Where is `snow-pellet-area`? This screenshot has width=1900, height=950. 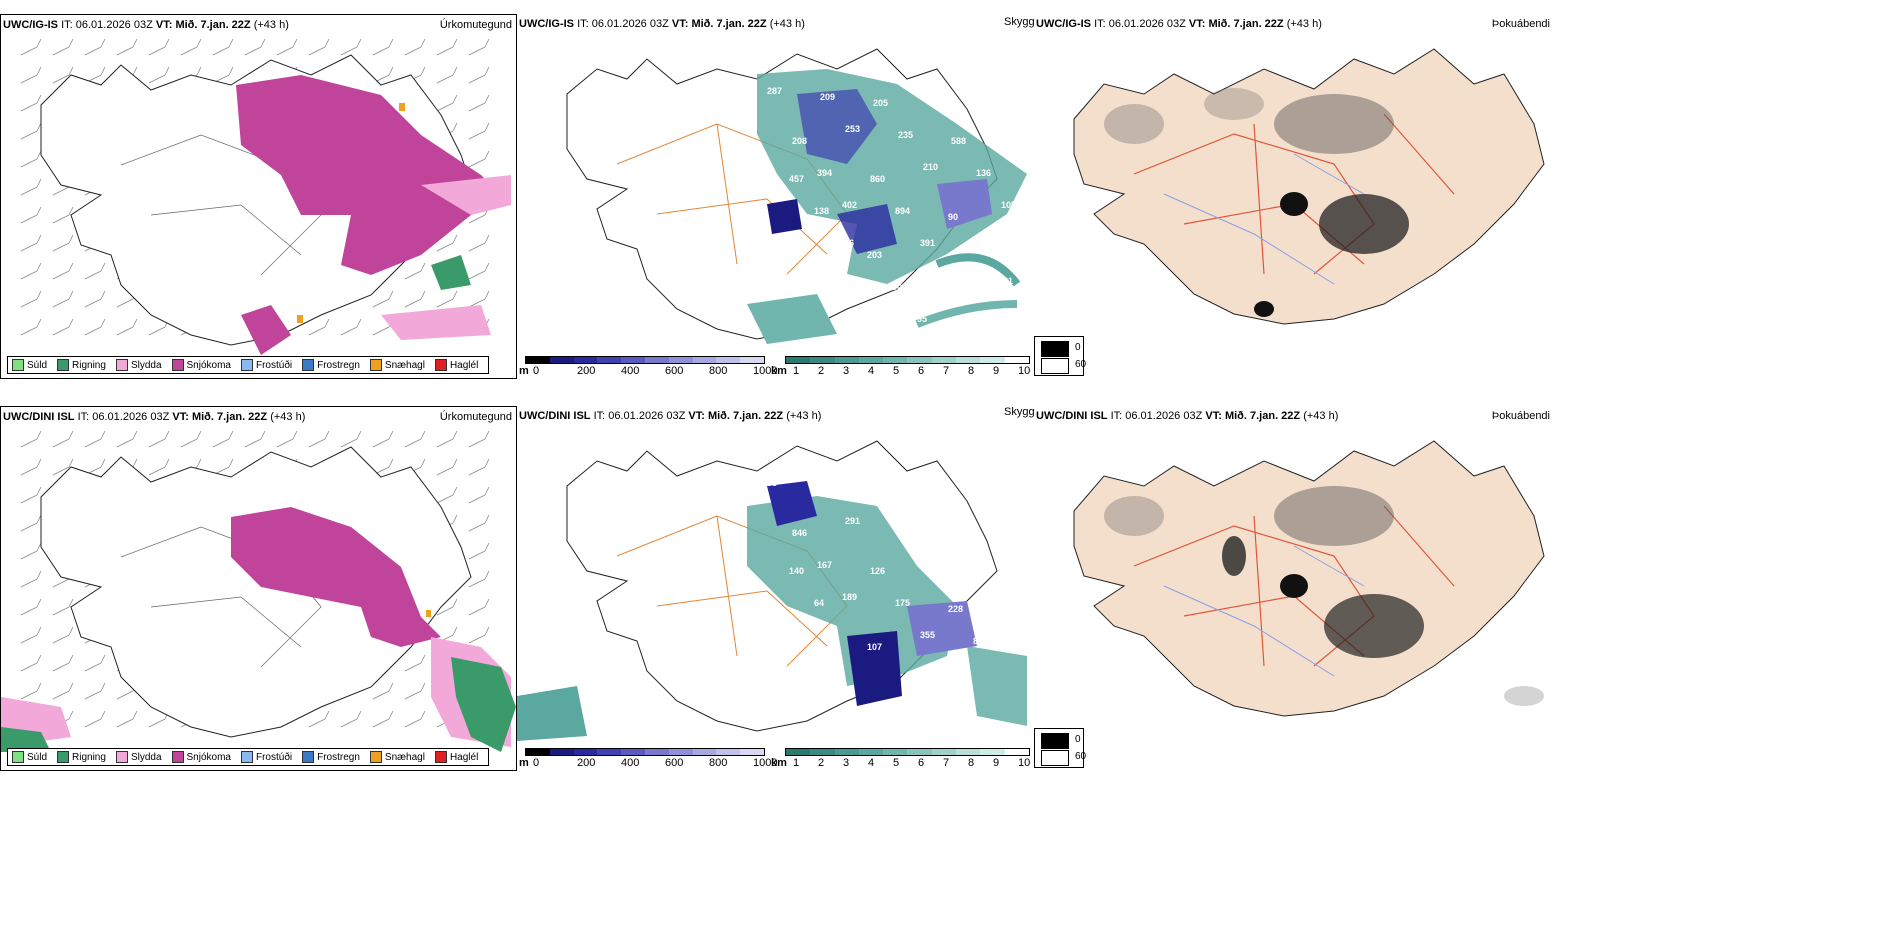
snow-pellet-area is located at coordinates (402, 107).